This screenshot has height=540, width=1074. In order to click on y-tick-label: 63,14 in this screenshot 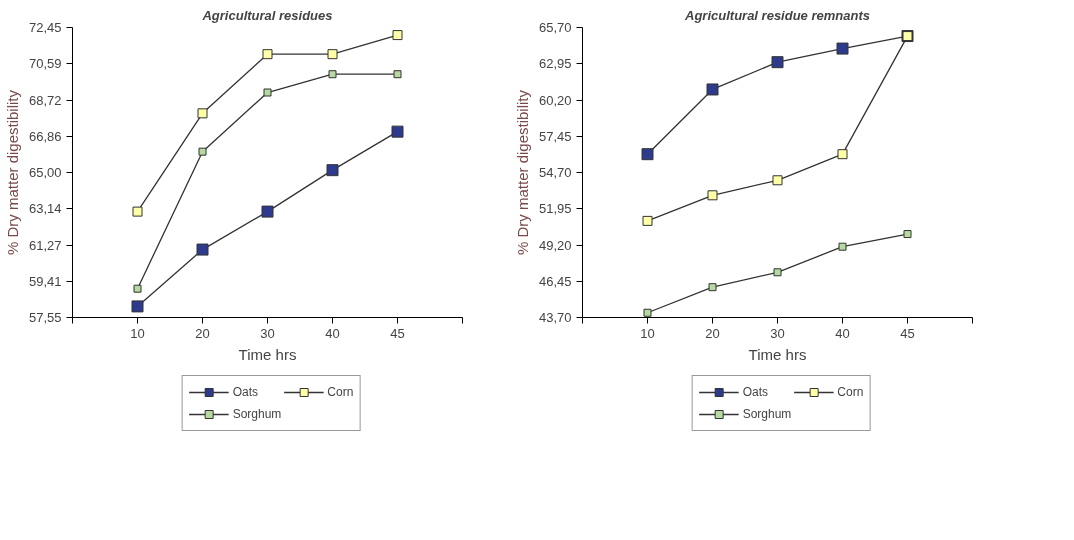, I will do `click(45, 209)`.